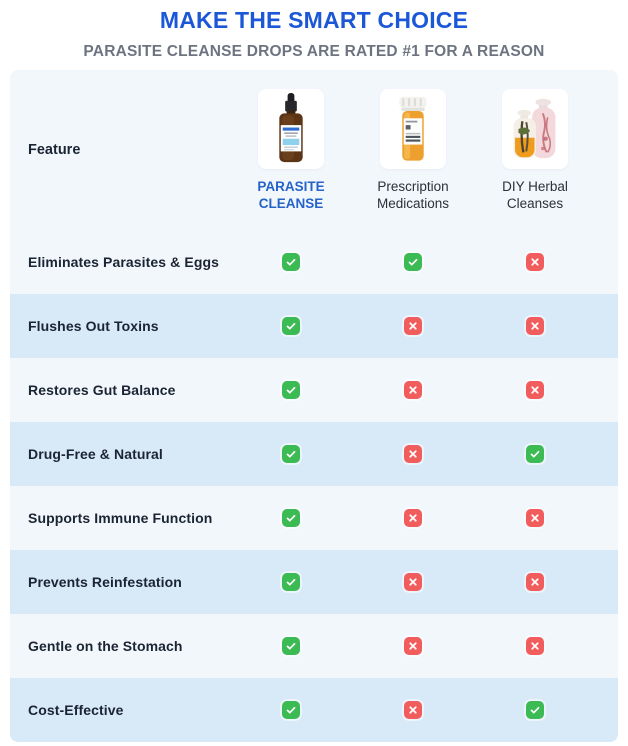 Image resolution: width=628 pixels, height=746 pixels. I want to click on table-row: Cost-Effective, so click(314, 710).